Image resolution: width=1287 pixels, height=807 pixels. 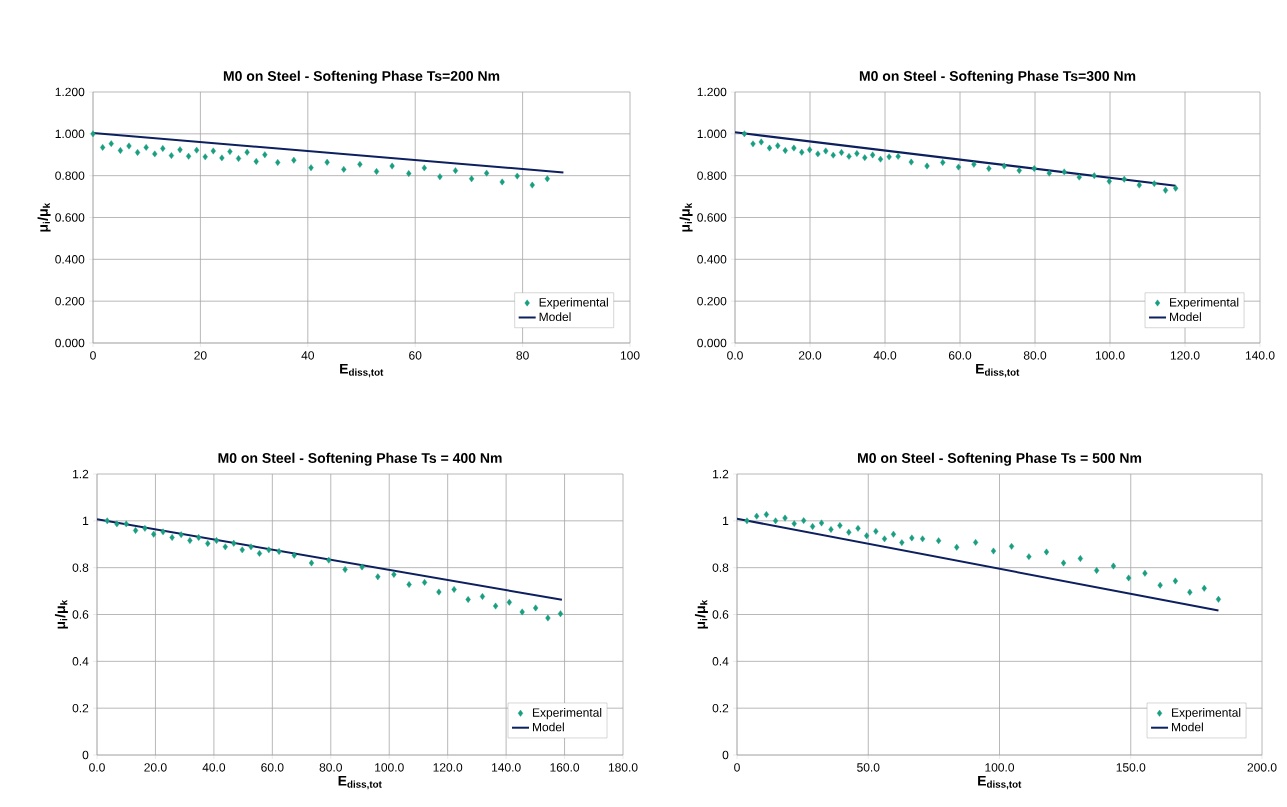 I want to click on x-tick-label: 200.0, so click(x=1262, y=767).